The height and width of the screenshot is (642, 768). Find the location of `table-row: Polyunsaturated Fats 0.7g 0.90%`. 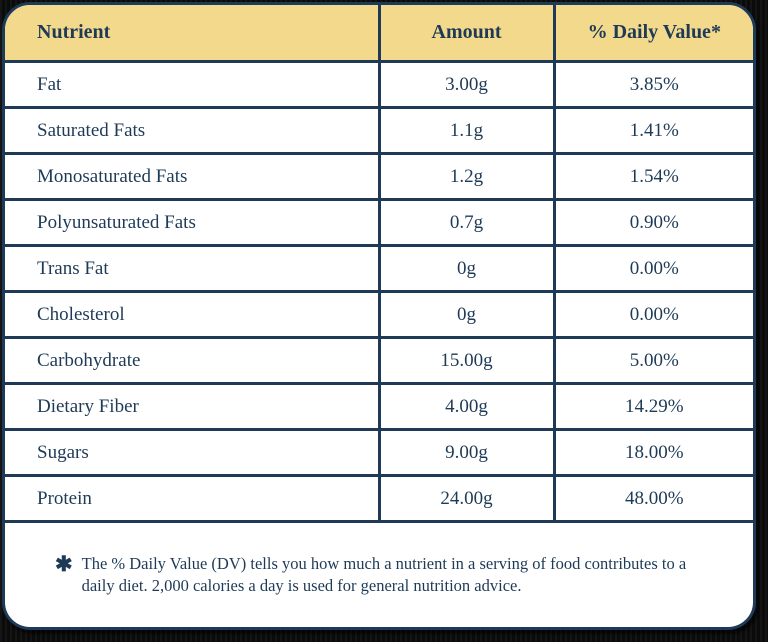

table-row: Polyunsaturated Fats 0.7g 0.90% is located at coordinates (379, 223).